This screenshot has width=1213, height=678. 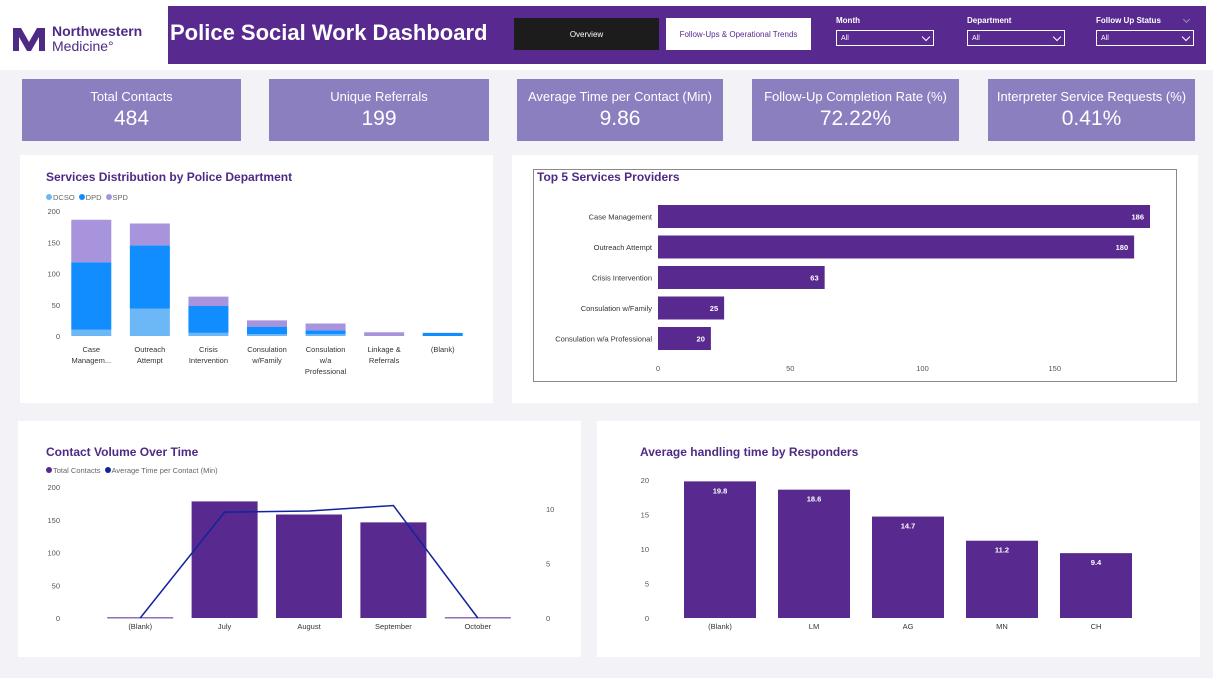 What do you see at coordinates (90, 197) in the screenshot?
I see `legend-item: DPD` at bounding box center [90, 197].